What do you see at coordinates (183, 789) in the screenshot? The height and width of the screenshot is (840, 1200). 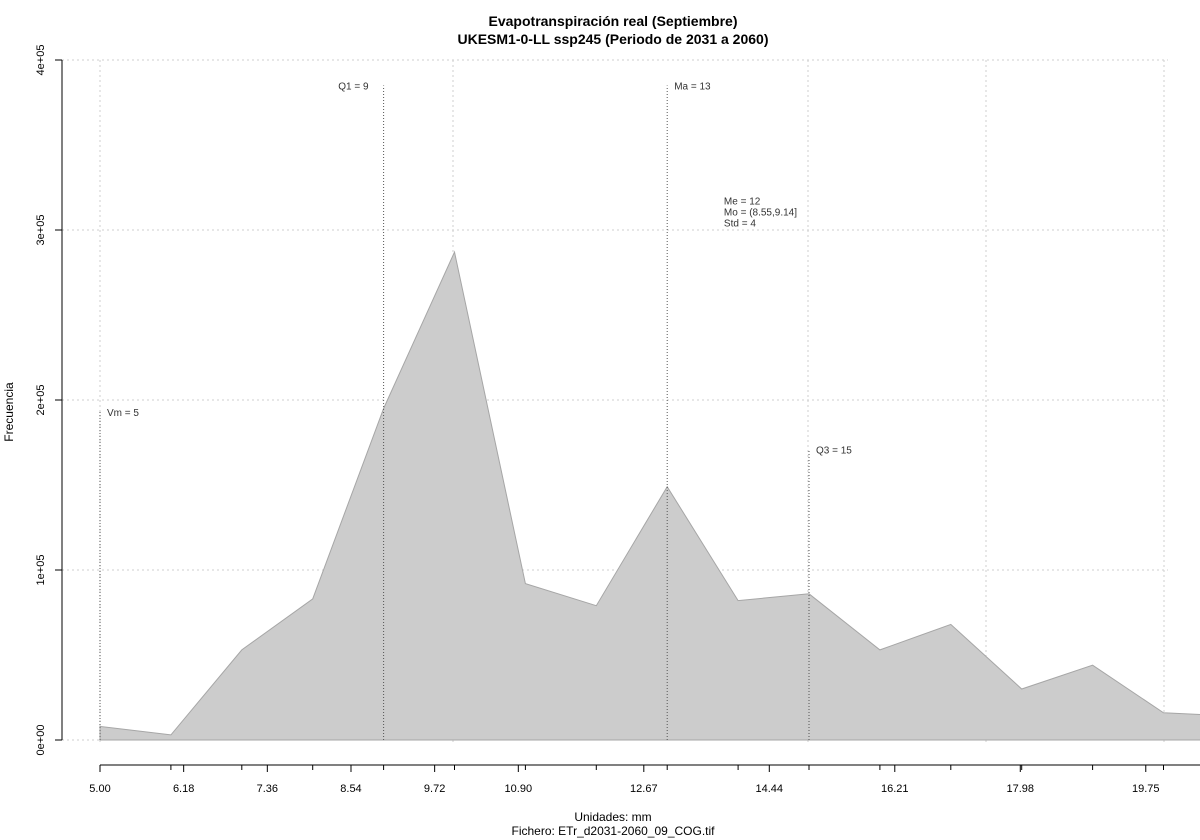 I see `x-tick-label: 6.18` at bounding box center [183, 789].